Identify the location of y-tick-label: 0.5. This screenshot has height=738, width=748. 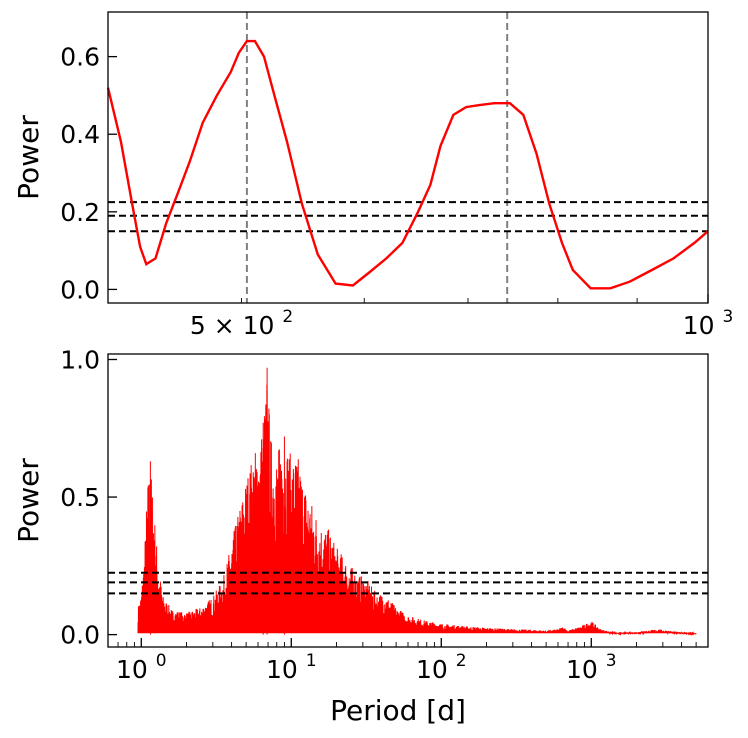
(80, 497).